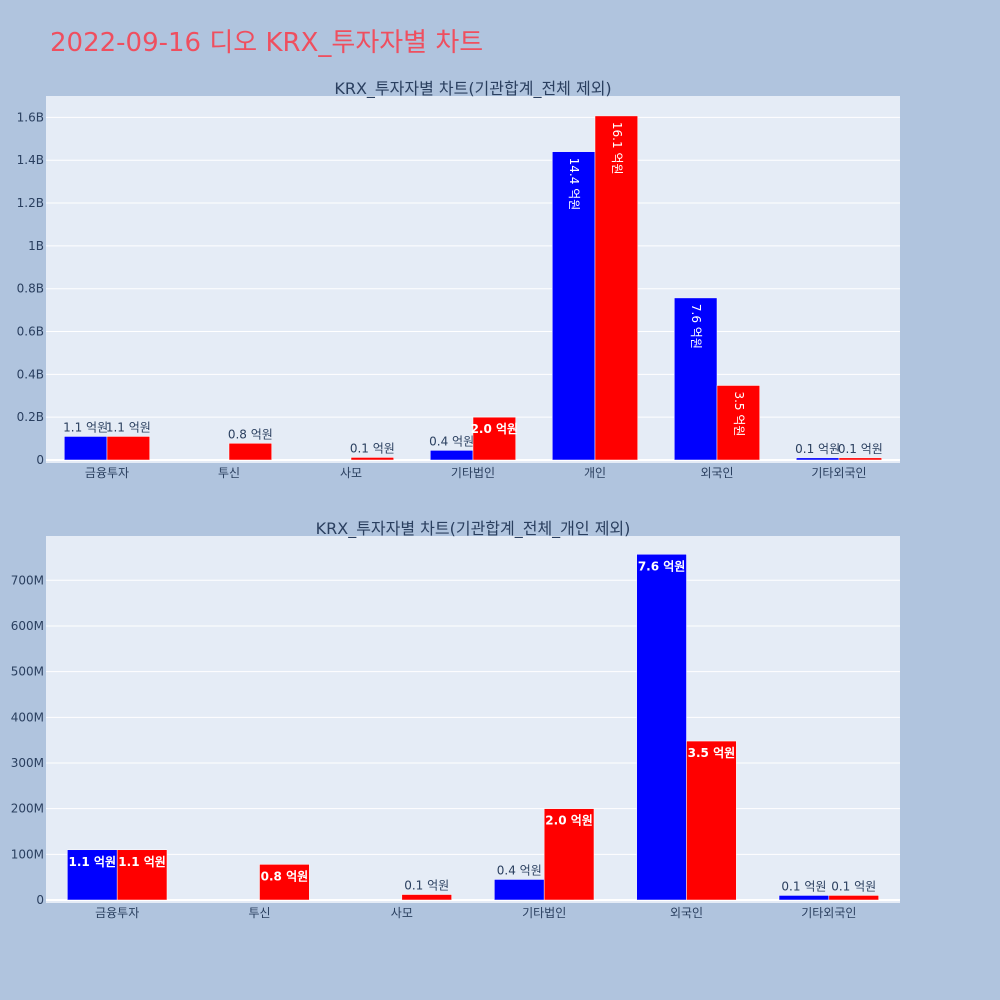  What do you see at coordinates (30, 374) in the screenshot?
I see `y-tick-label: 0.4B` at bounding box center [30, 374].